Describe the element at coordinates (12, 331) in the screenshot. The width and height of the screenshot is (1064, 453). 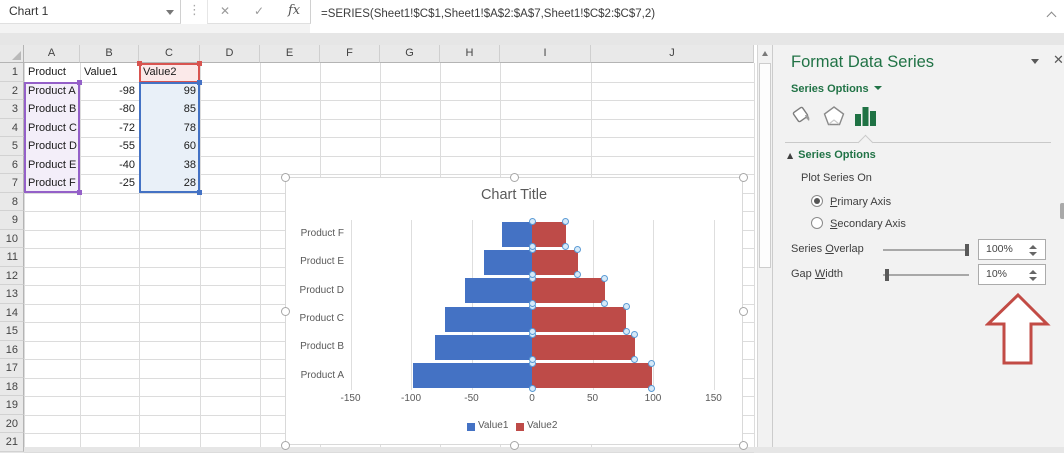
I see `row-header-15: 15` at that location.